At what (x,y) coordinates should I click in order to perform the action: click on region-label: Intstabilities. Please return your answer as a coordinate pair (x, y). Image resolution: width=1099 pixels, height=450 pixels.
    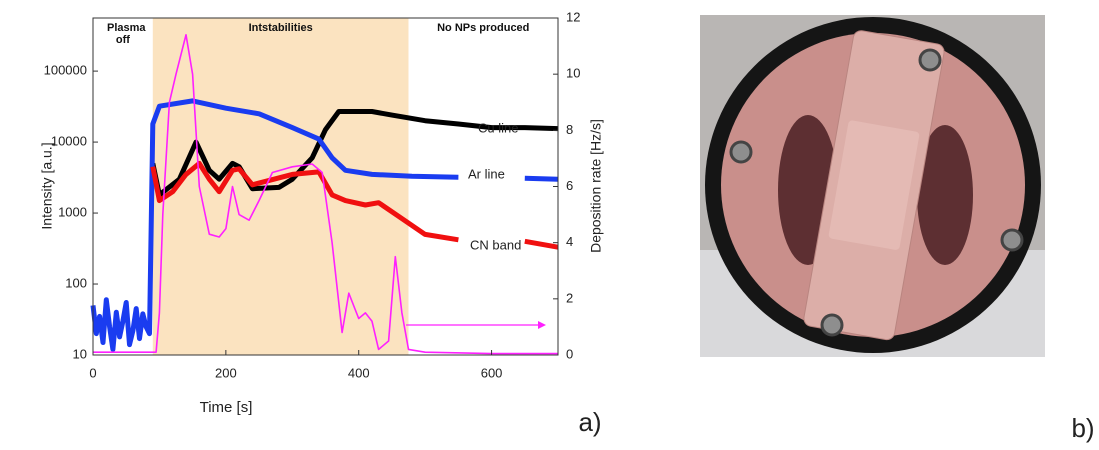
    Looking at the image, I should click on (280, 28).